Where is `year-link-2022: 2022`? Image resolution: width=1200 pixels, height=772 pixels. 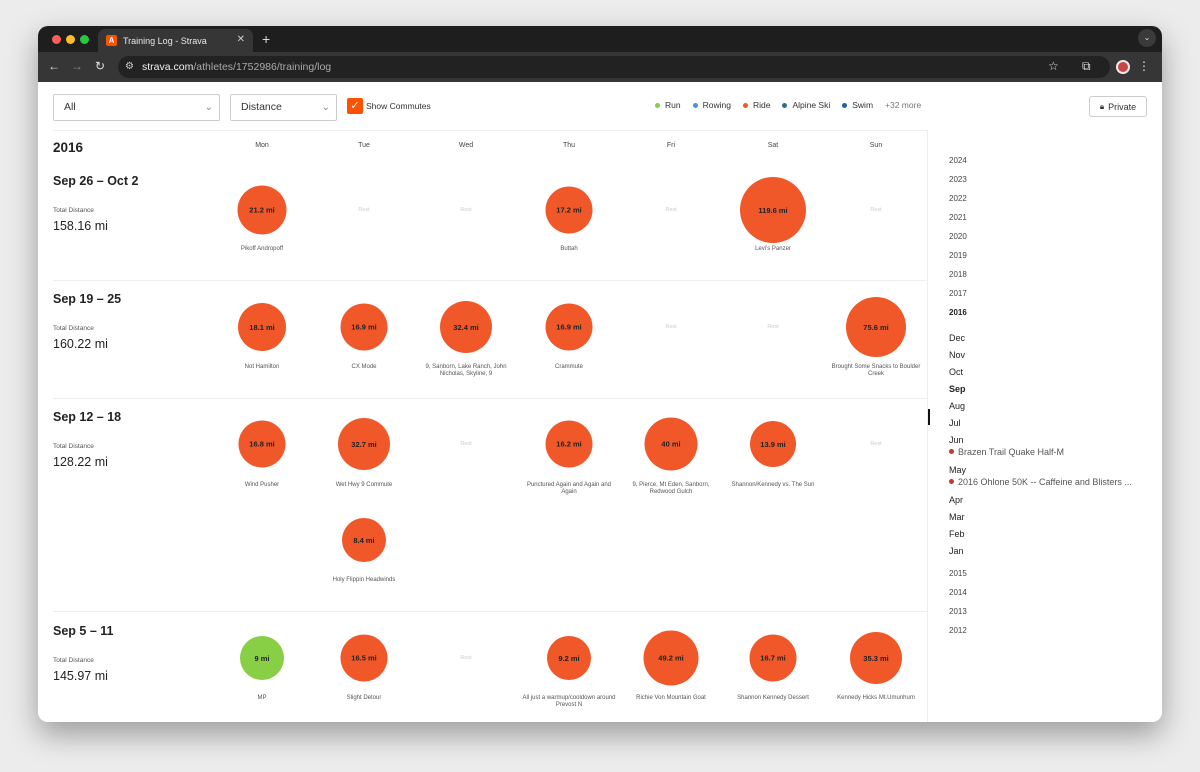
year-link-2022: 2022 is located at coordinates (958, 198).